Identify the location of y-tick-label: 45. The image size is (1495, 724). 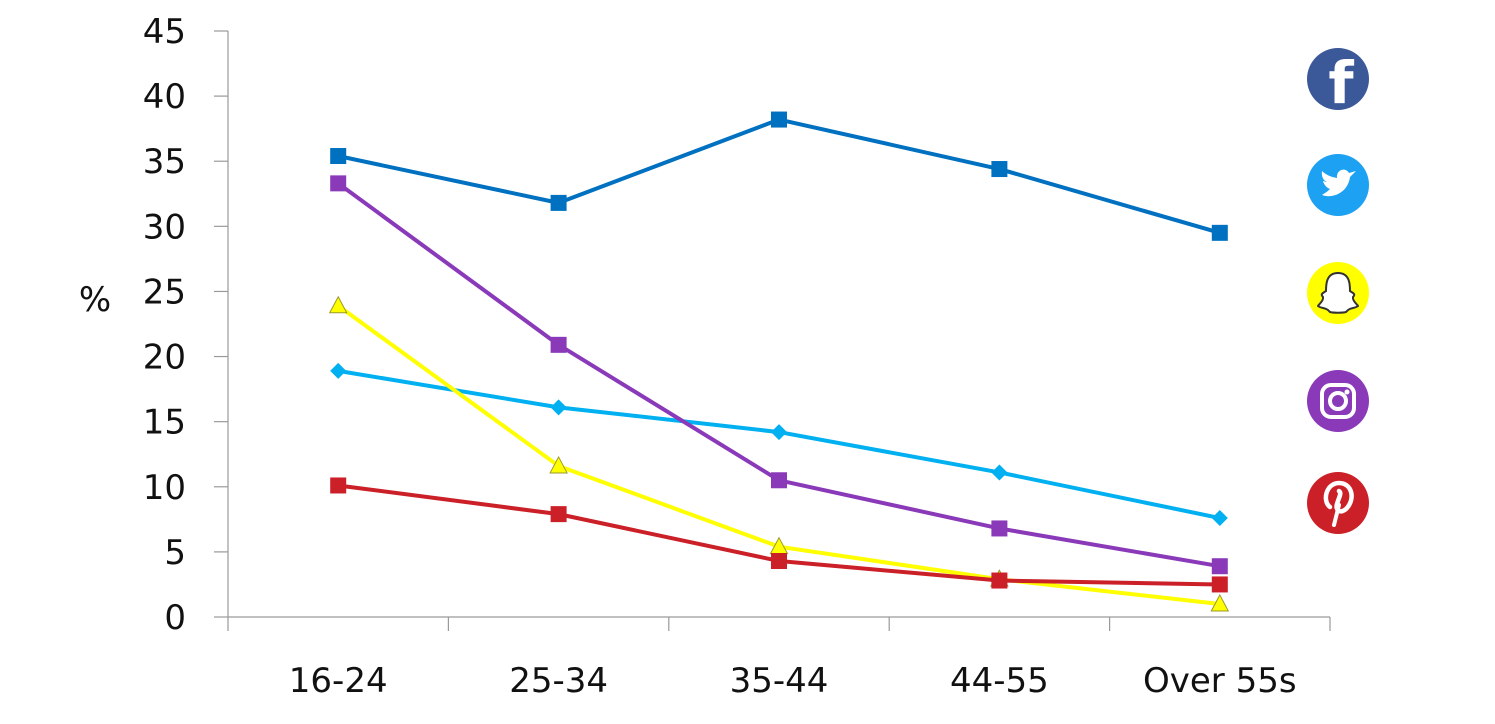
(164, 32).